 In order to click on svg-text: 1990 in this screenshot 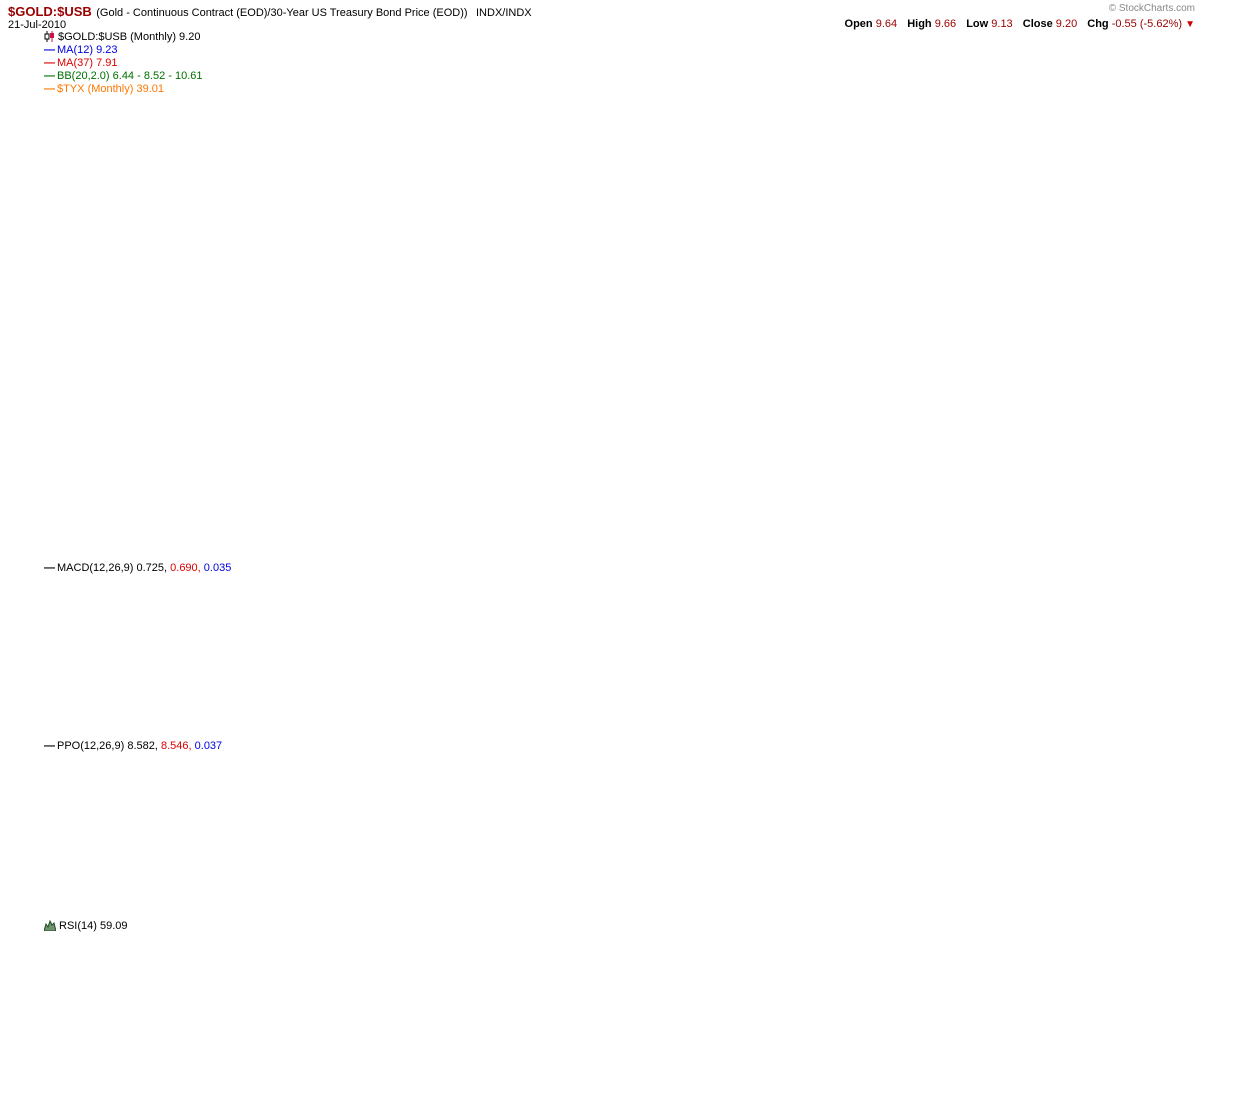, I will do `click(410, 1108)`.